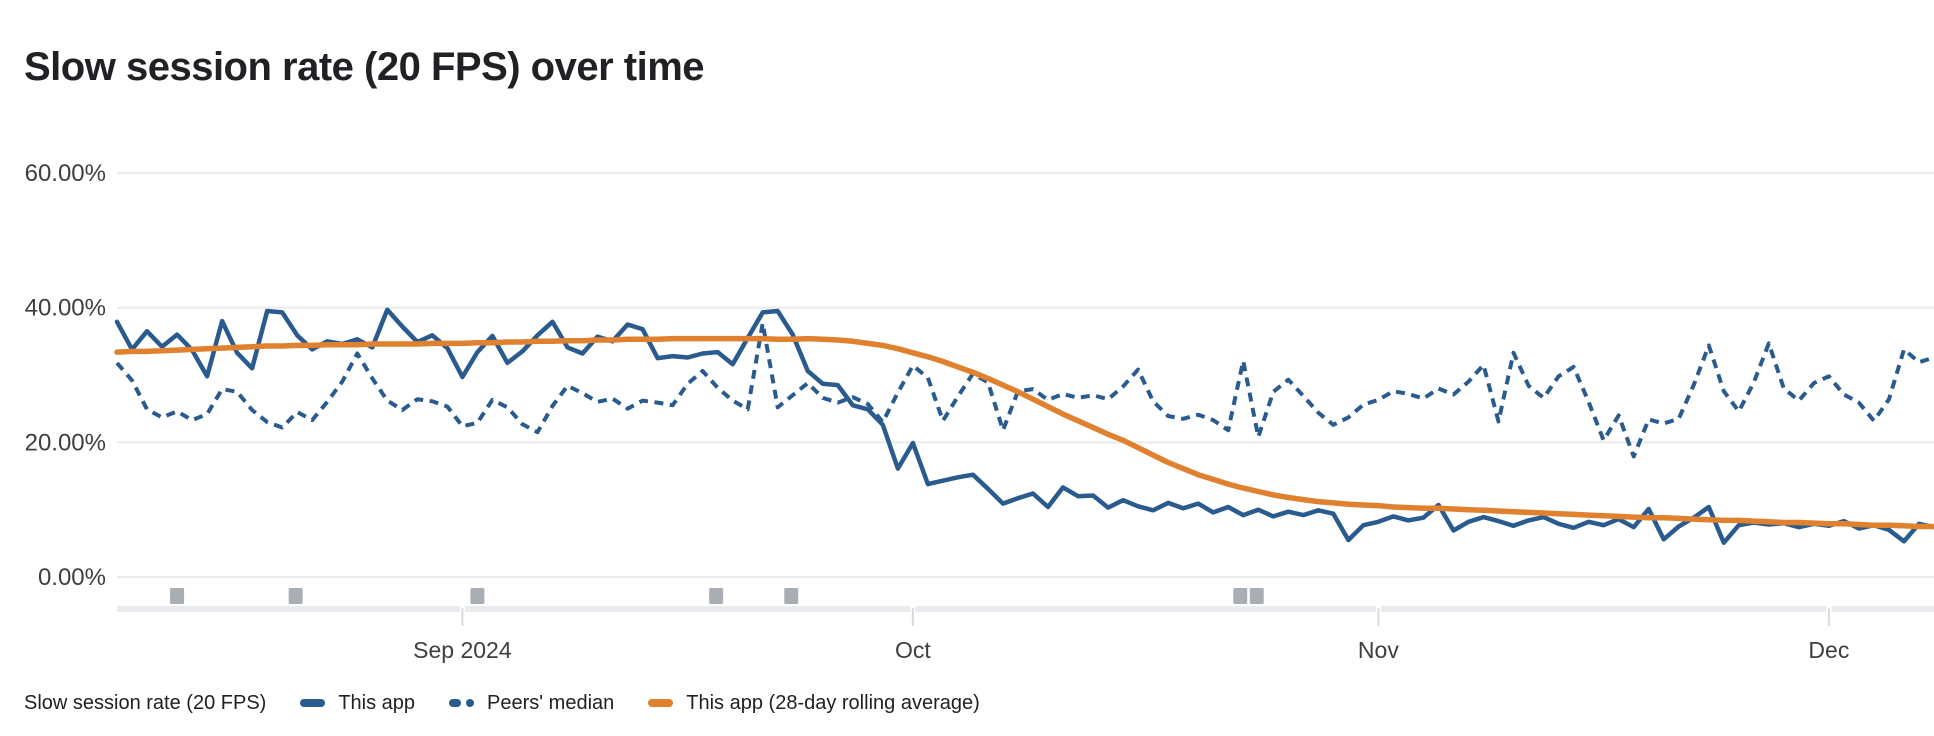 The height and width of the screenshot is (736, 1934). What do you see at coordinates (1828, 650) in the screenshot?
I see `x-axis-tick-label: Dec` at bounding box center [1828, 650].